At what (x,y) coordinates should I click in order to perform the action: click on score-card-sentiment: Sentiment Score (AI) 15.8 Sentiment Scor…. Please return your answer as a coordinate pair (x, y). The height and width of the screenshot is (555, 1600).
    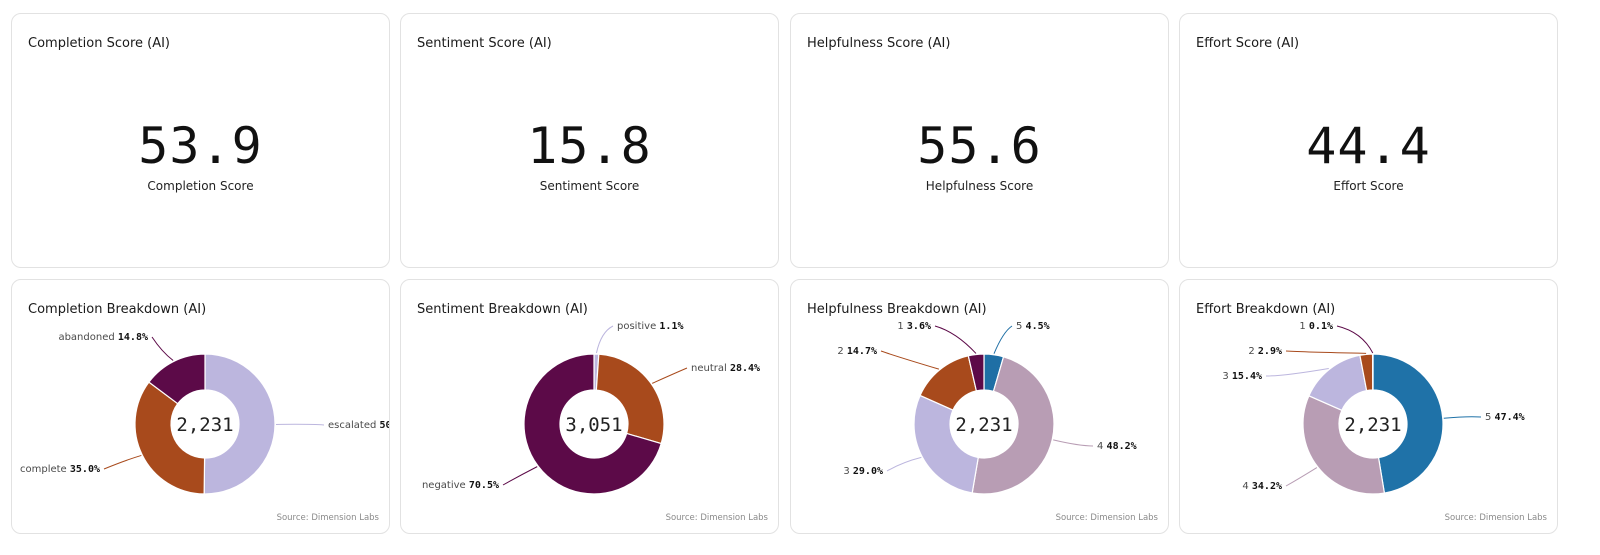
    Looking at the image, I should click on (589, 140).